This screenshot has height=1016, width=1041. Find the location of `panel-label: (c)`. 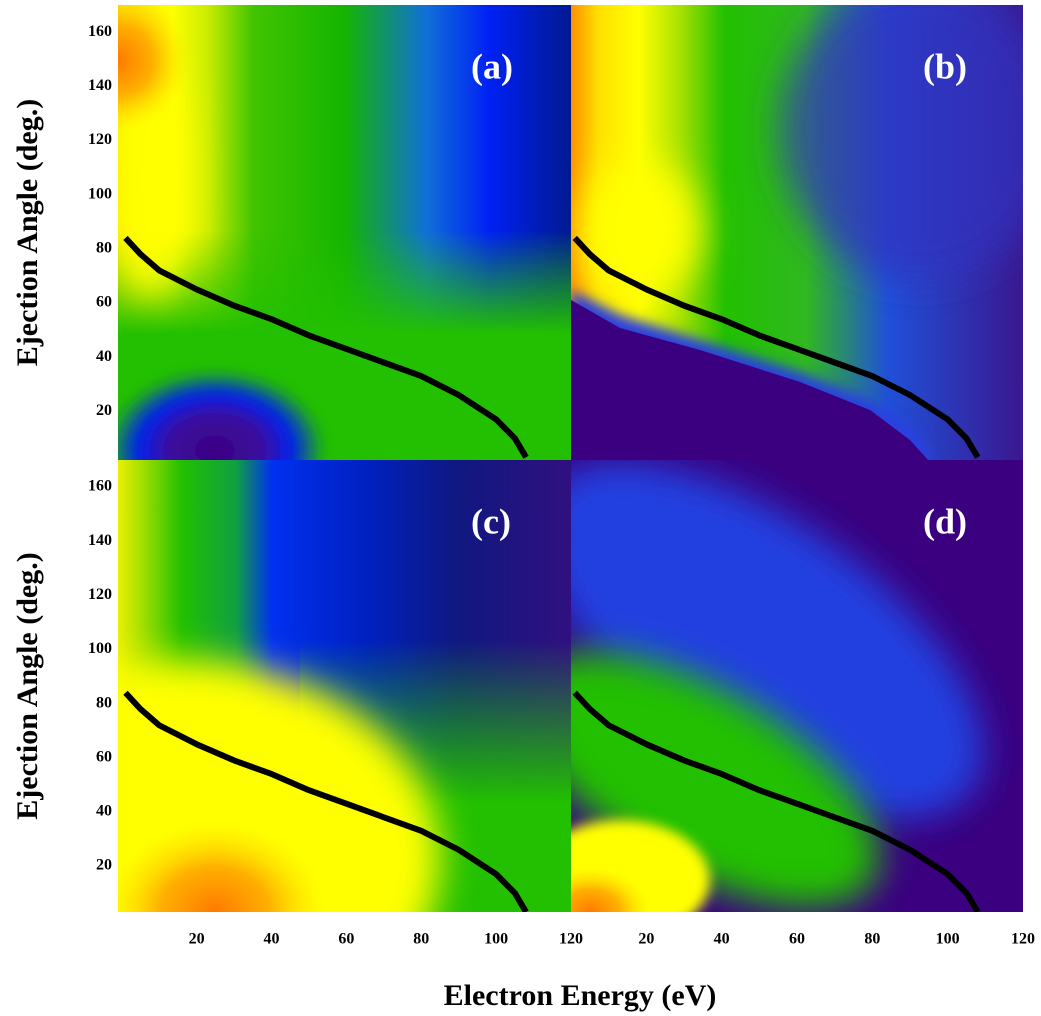

panel-label: (c) is located at coordinates (491, 521).